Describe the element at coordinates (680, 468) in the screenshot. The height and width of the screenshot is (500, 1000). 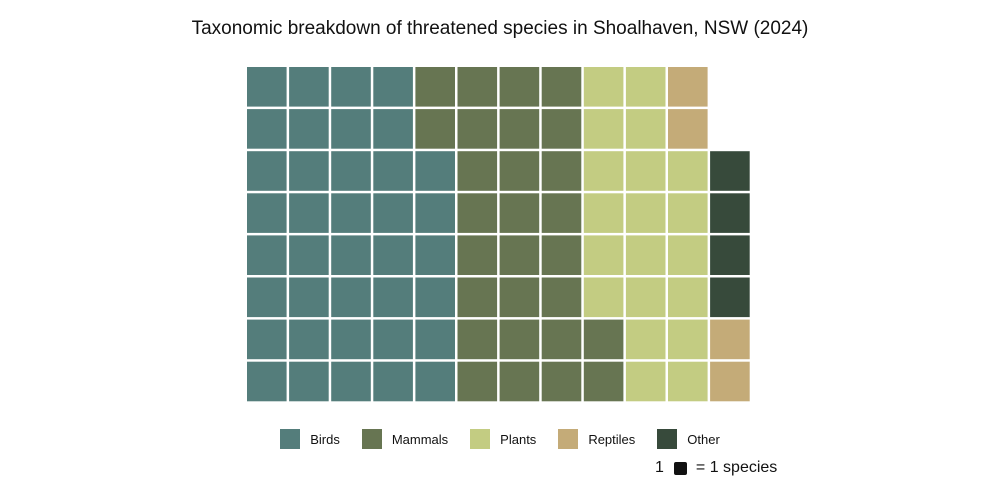
I see `unit-square-icon` at that location.